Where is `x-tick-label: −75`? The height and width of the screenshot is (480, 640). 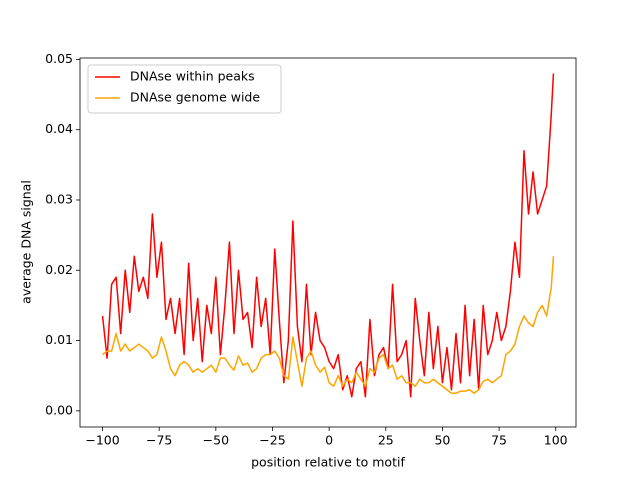
x-tick-label: −75 is located at coordinates (159, 440).